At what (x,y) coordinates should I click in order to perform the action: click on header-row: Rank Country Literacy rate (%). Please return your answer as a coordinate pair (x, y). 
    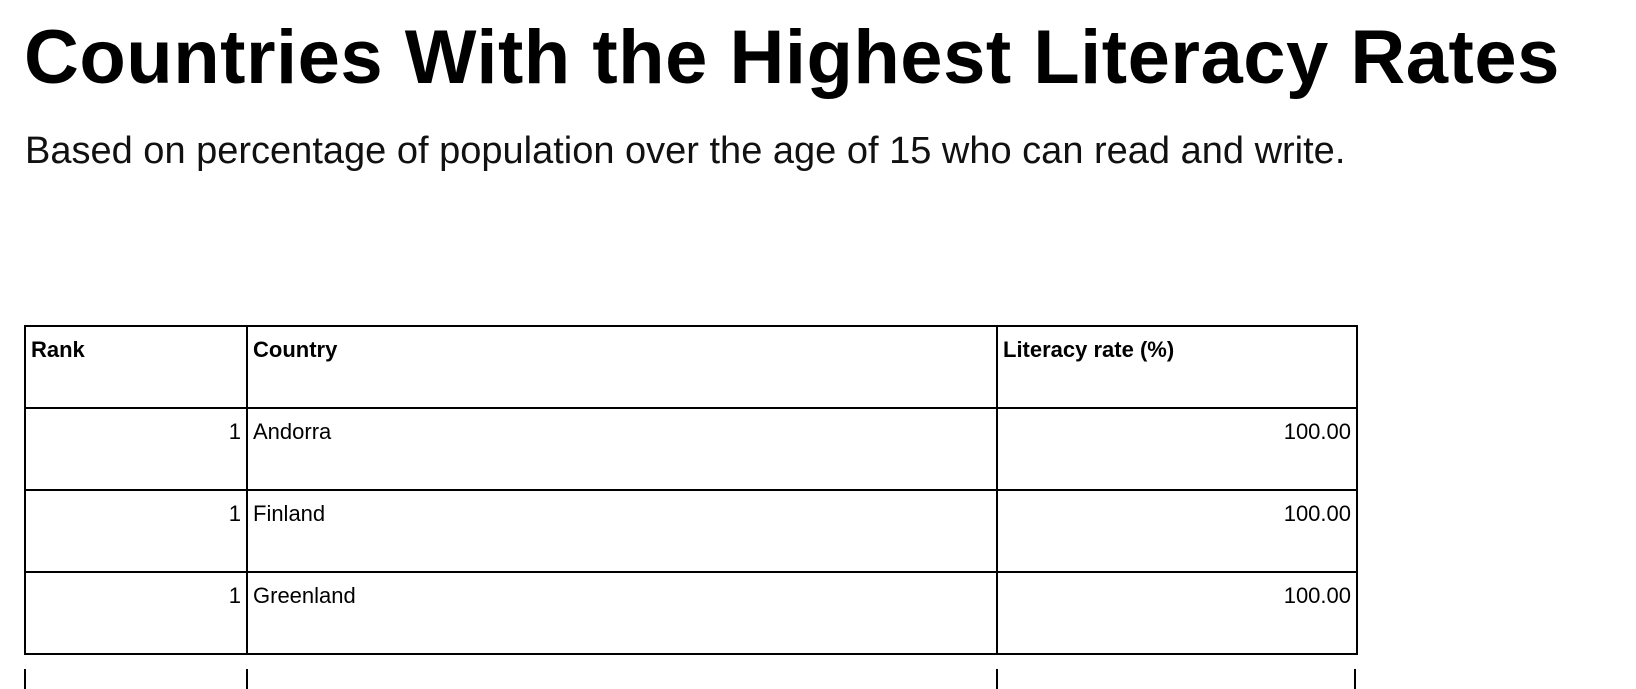
    Looking at the image, I should click on (691, 367).